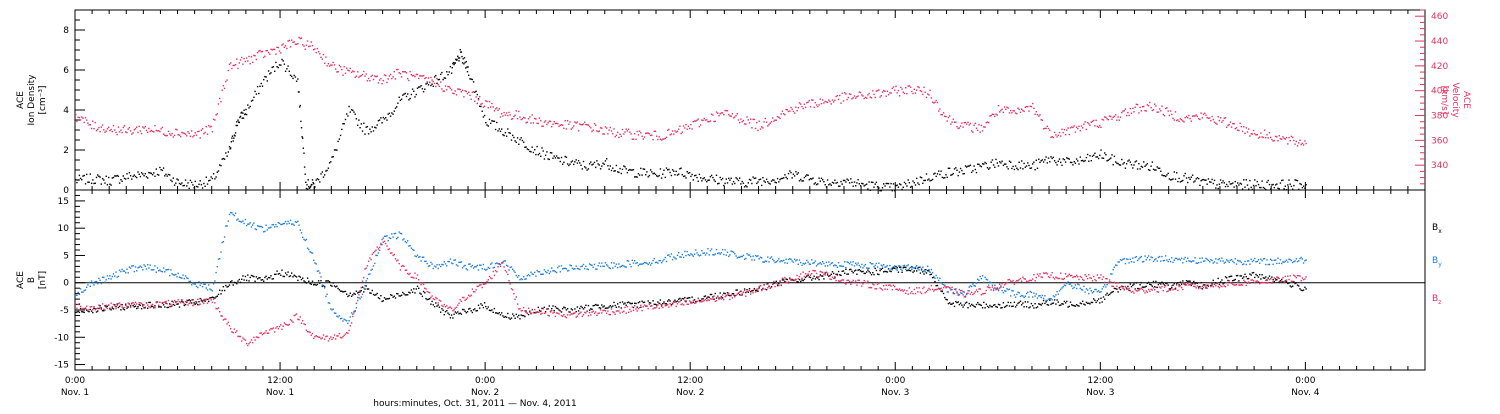 This screenshot has height=414, width=1500. What do you see at coordinates (280, 381) in the screenshot?
I see `x-tick-label-time: 12:00` at bounding box center [280, 381].